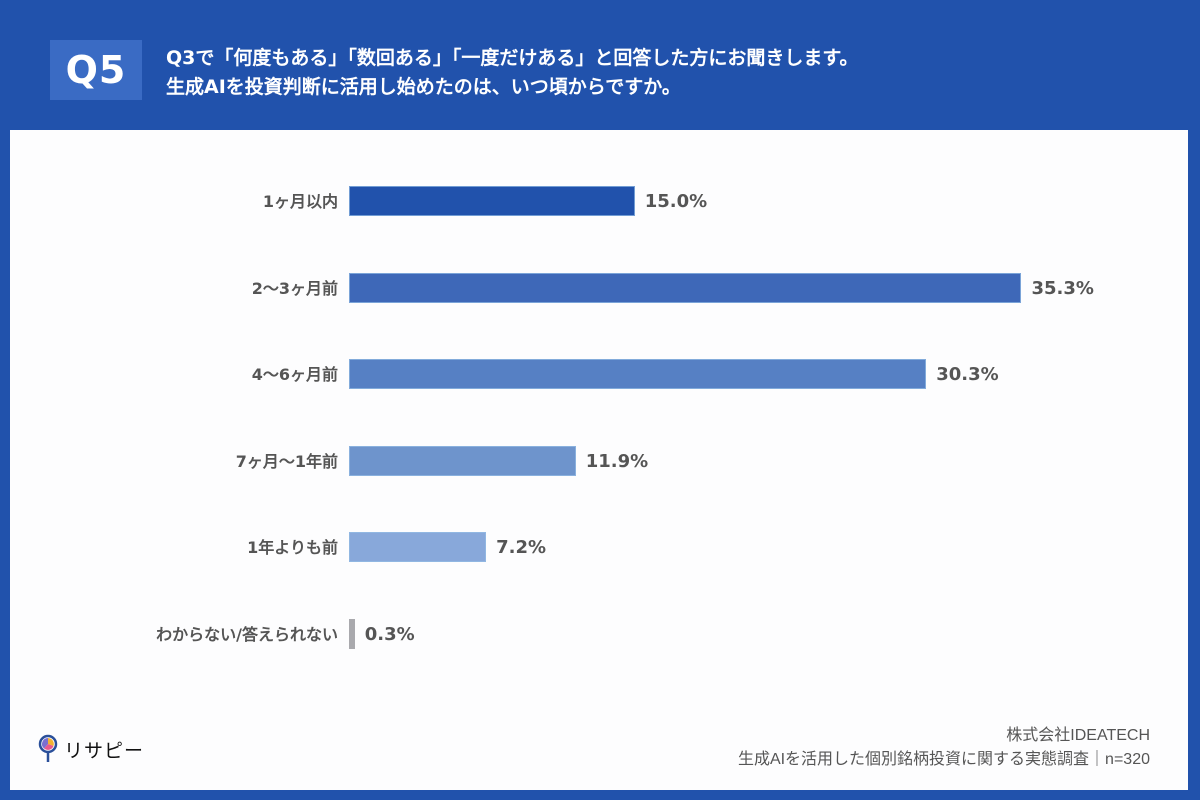 The height and width of the screenshot is (800, 1200). I want to click on chart-row: 2〜3ヶ月前 35.3%, so click(599, 288).